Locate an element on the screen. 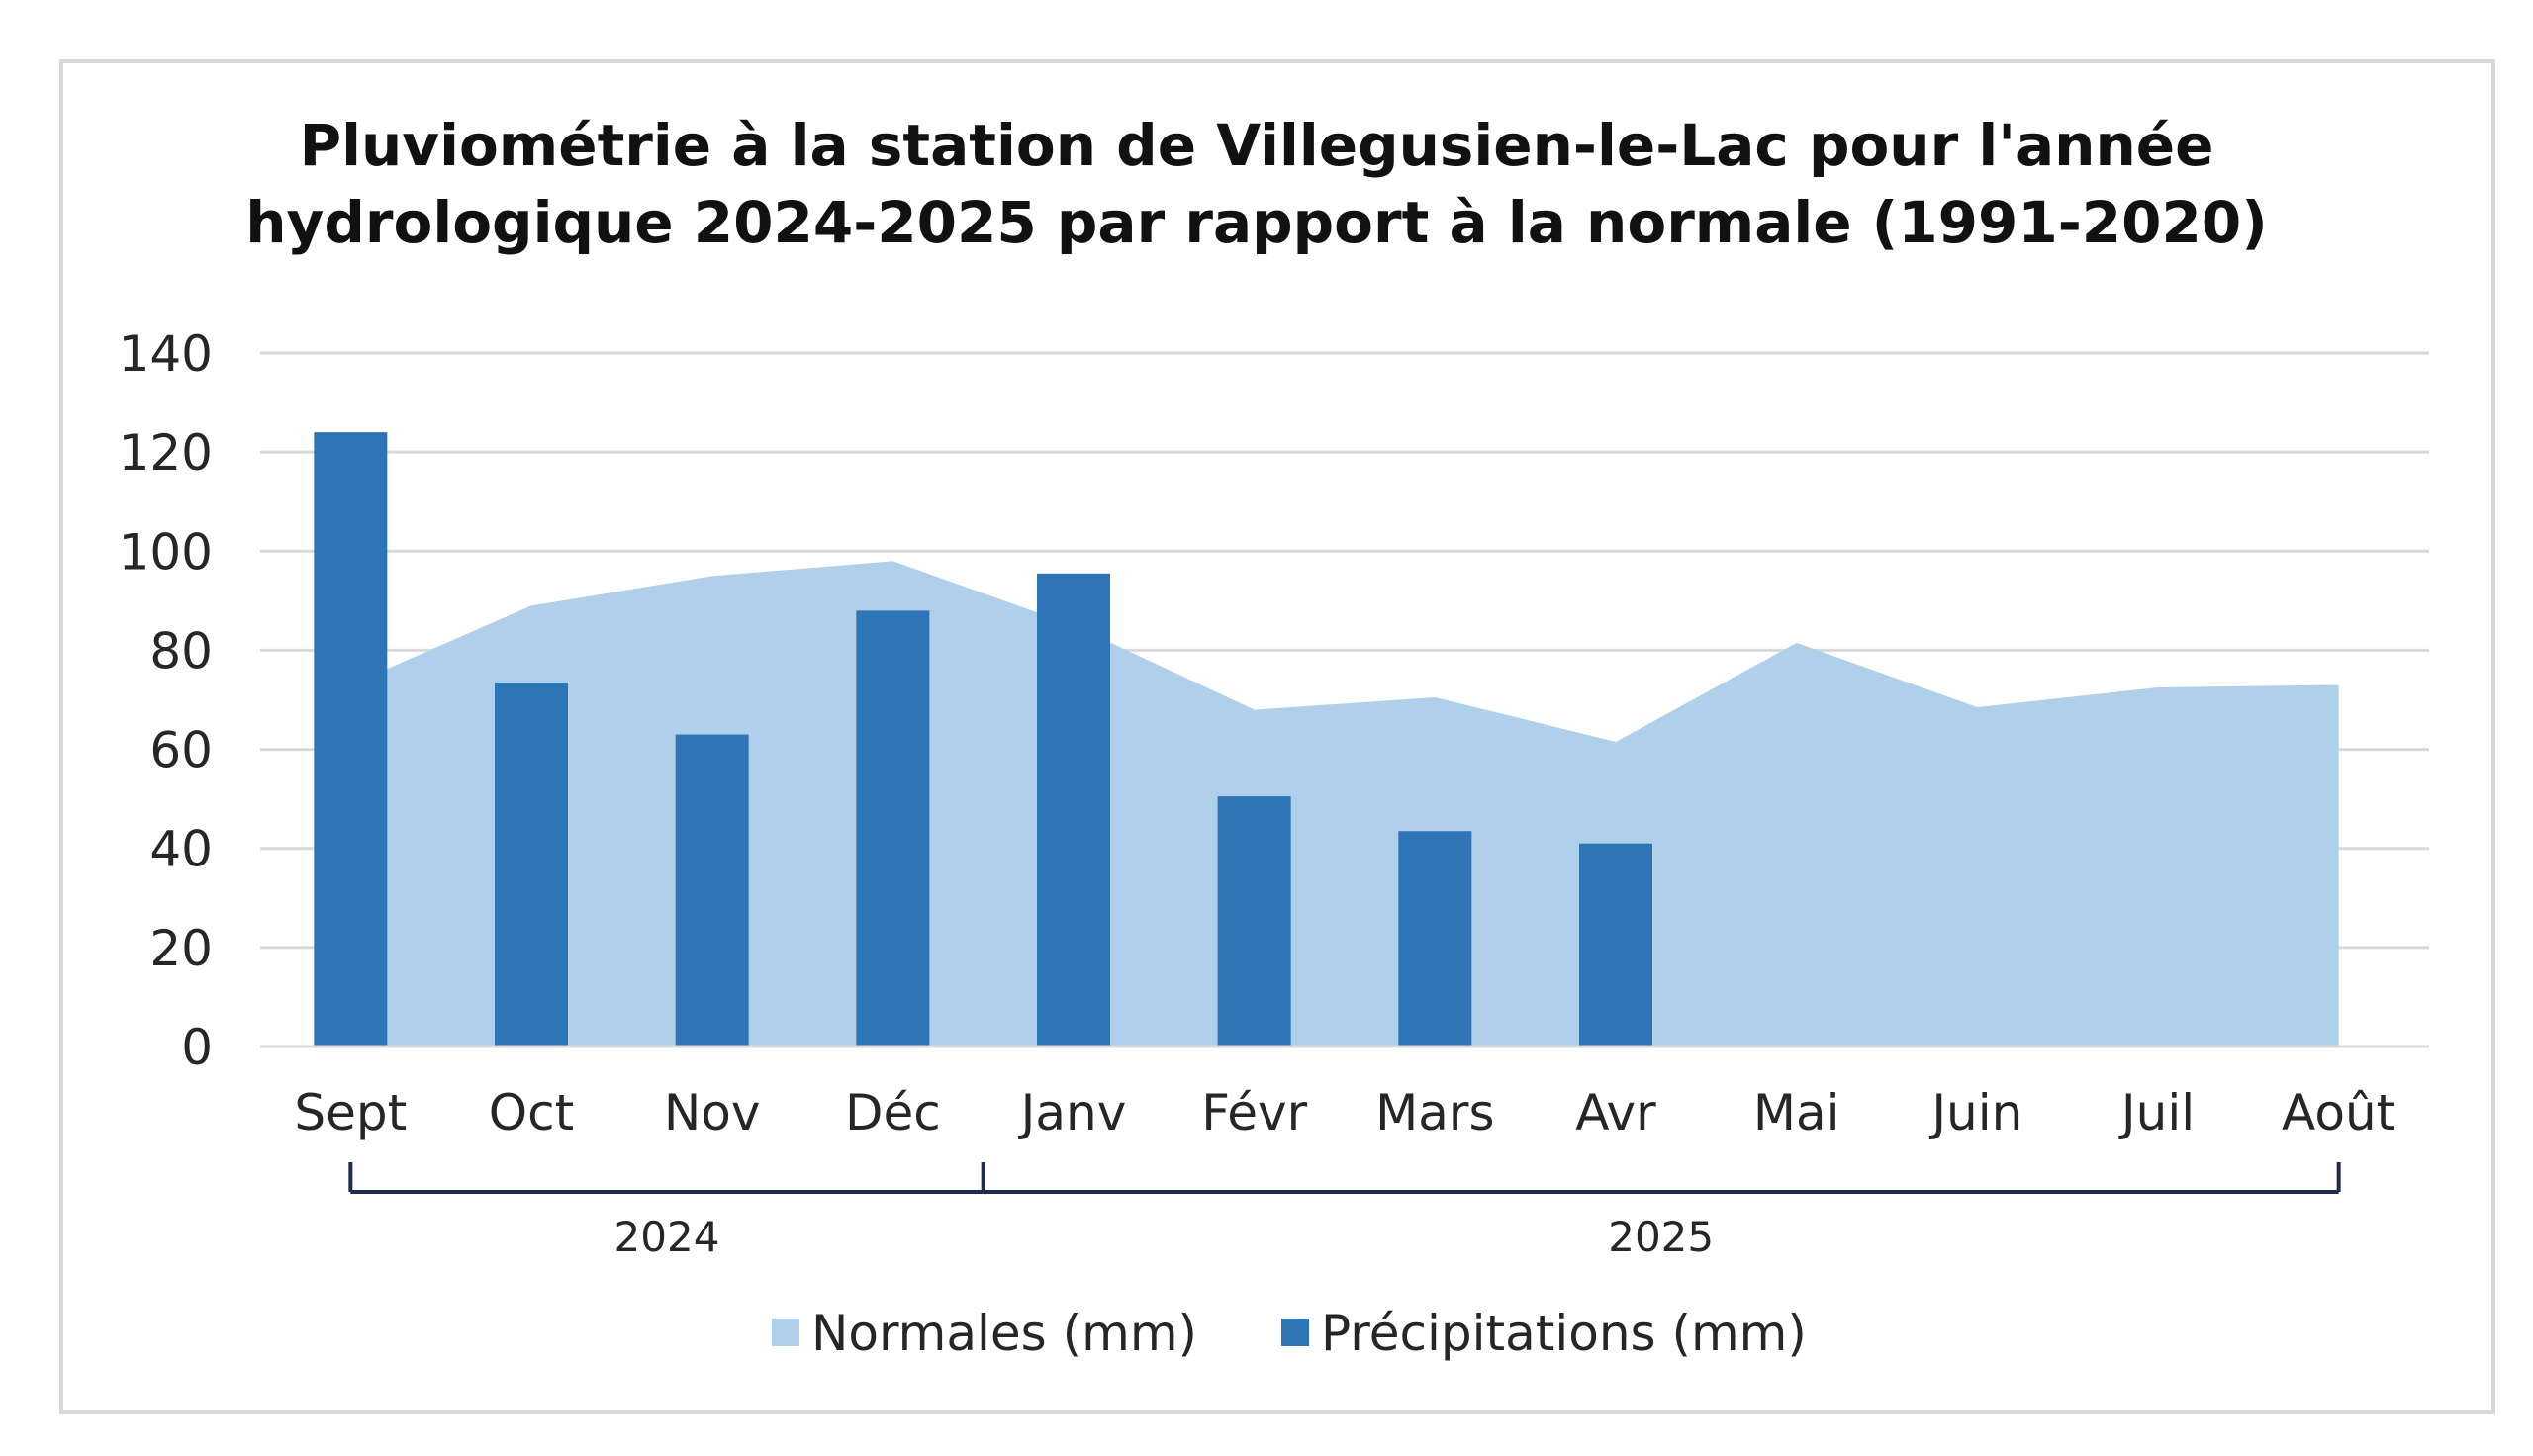  x-category-label: Juil is located at coordinates (2156, 1112).